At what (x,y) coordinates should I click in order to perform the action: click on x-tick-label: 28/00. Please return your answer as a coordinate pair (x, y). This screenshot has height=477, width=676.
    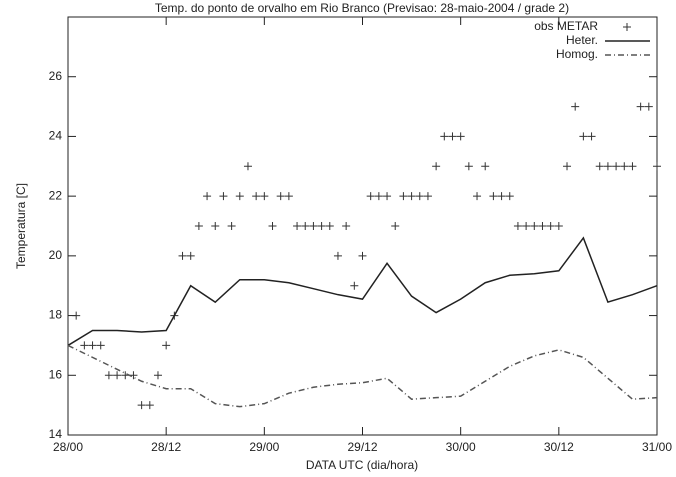
    Looking at the image, I should click on (68, 447).